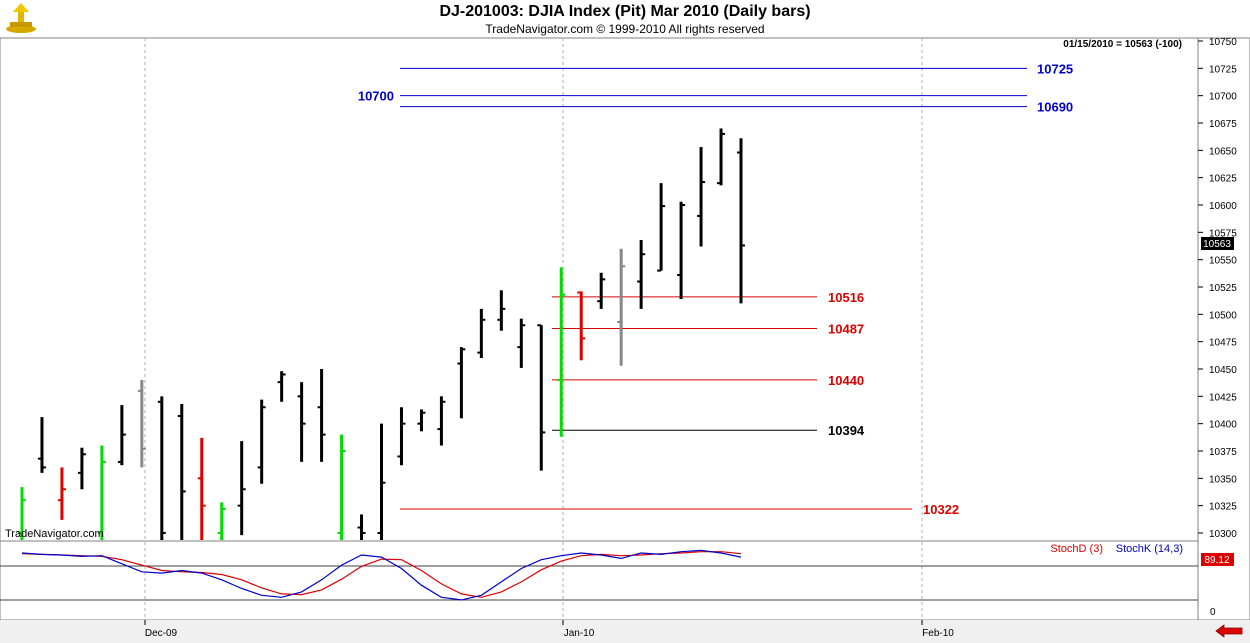 This screenshot has width=1250, height=643. Describe the element at coordinates (1223, 425) in the screenshot. I see `y-tick-label: 10400` at that location.